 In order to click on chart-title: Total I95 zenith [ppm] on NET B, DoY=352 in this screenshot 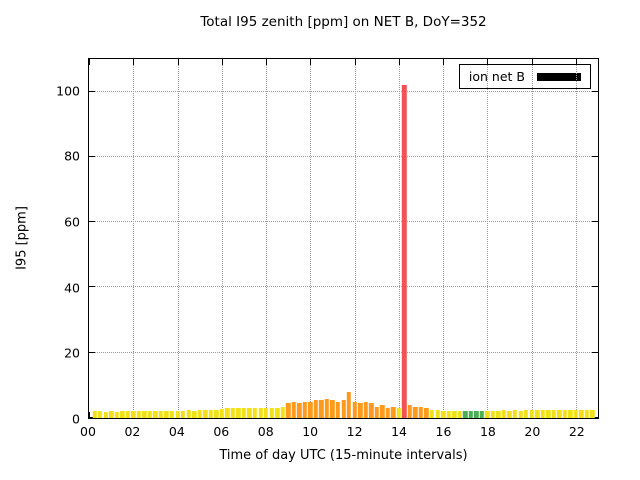, I will do `click(343, 22)`.